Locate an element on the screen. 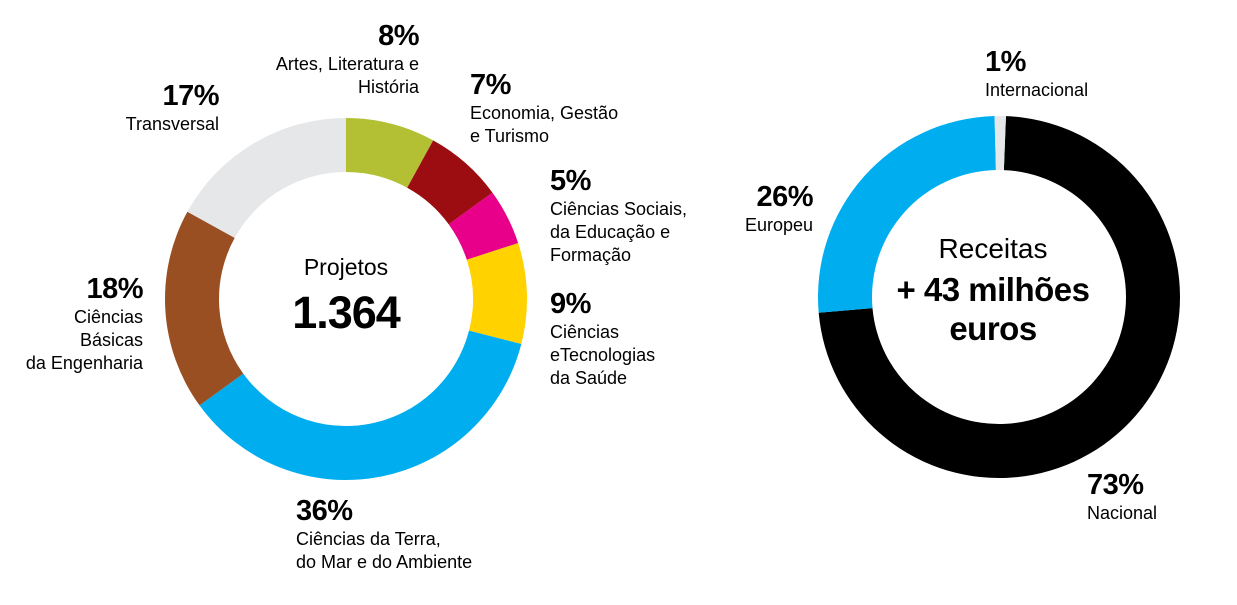  pct-label-europeu: 26% is located at coordinates (784, 197).